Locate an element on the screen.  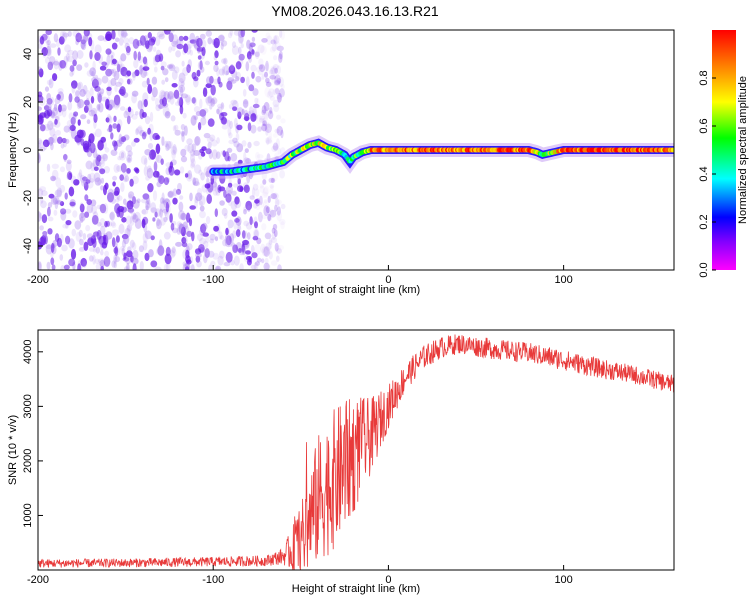
spectrogram-noise is located at coordinates (162, 150).